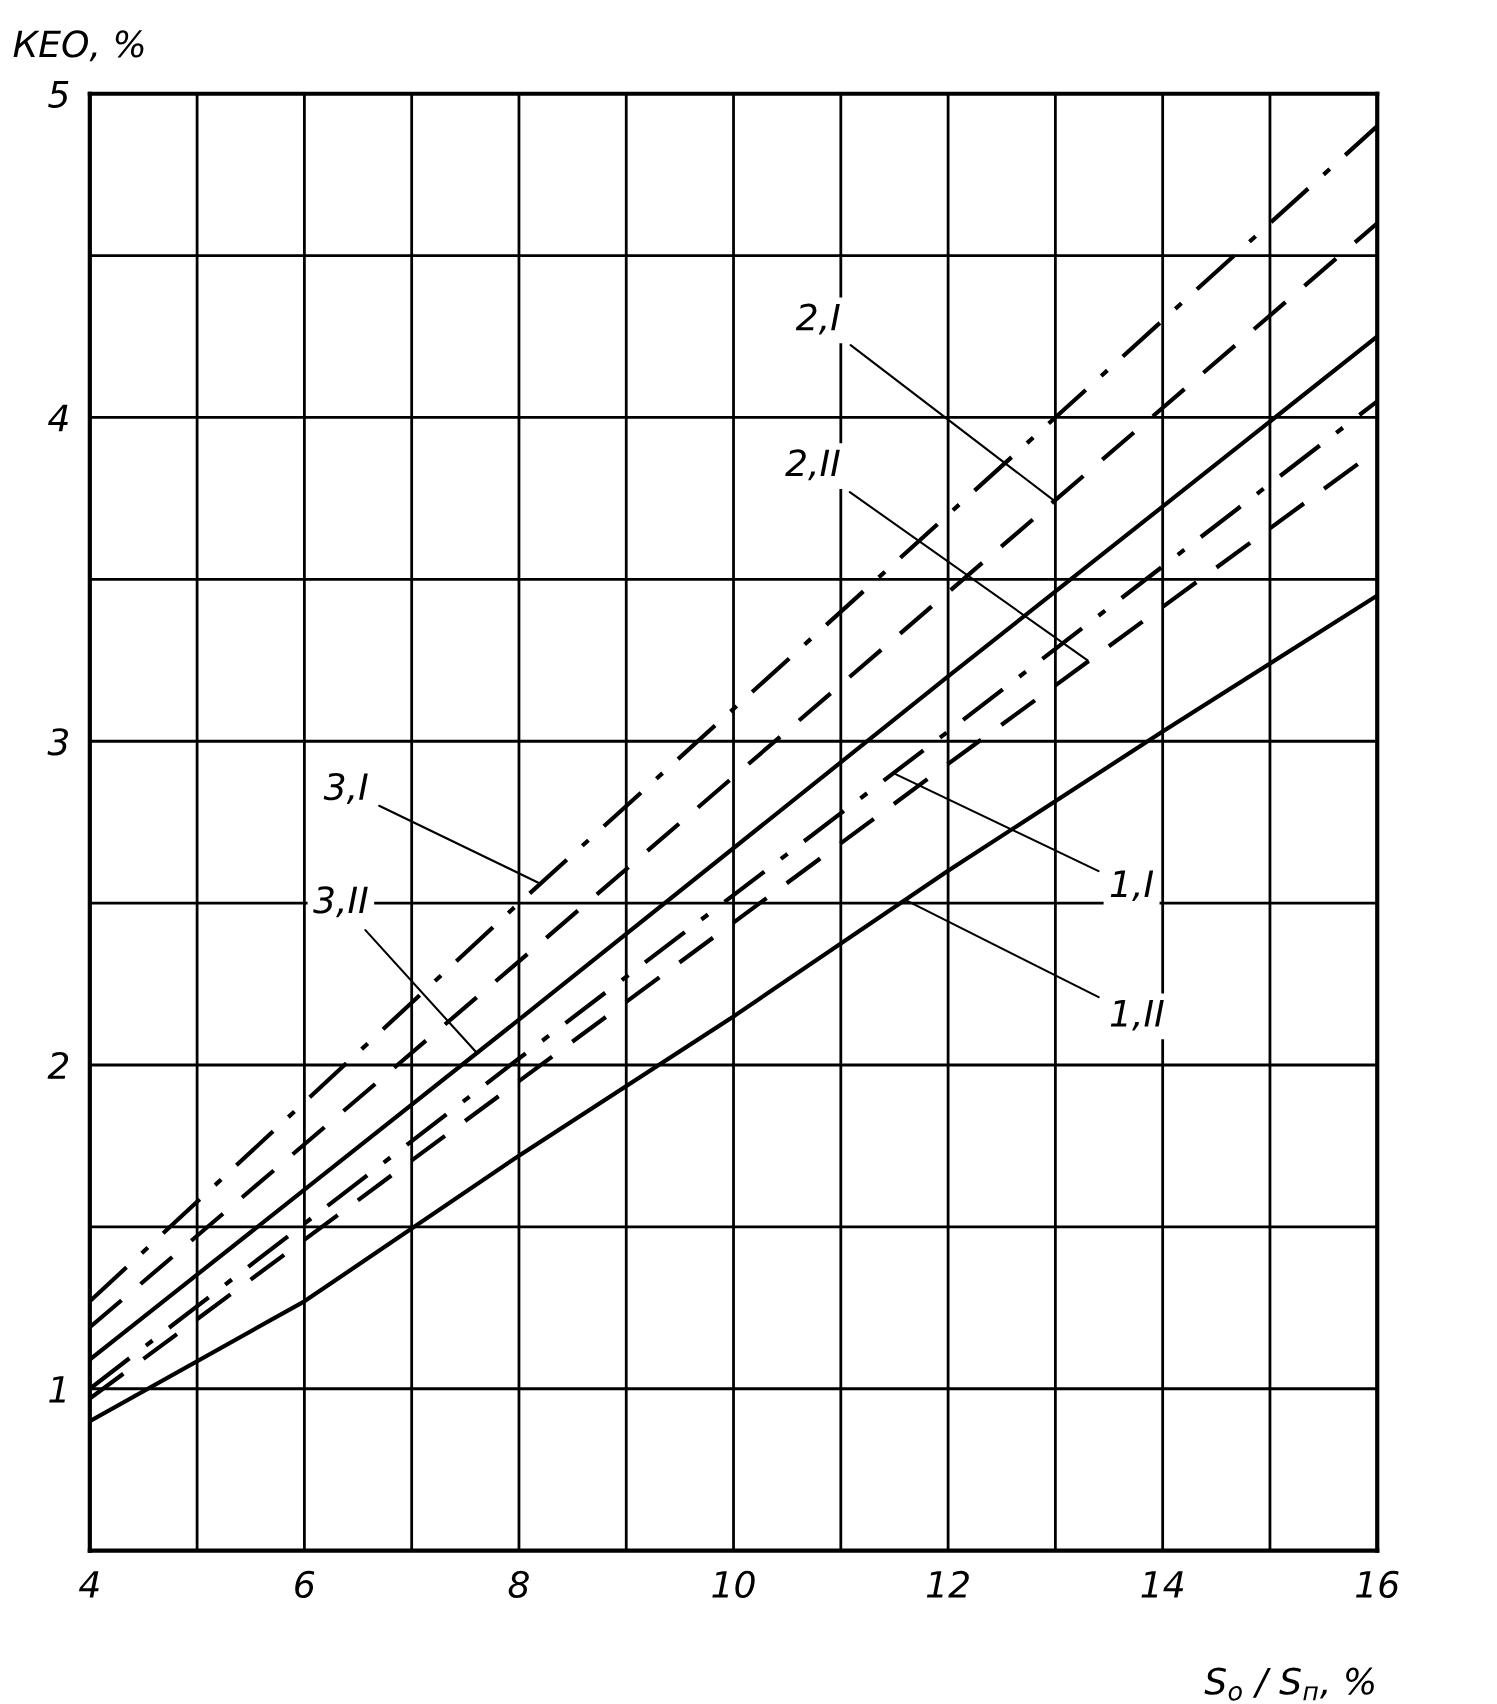 The image size is (1497, 1704). What do you see at coordinates (58, 1065) in the screenshot?
I see `y-tick-label: 2` at bounding box center [58, 1065].